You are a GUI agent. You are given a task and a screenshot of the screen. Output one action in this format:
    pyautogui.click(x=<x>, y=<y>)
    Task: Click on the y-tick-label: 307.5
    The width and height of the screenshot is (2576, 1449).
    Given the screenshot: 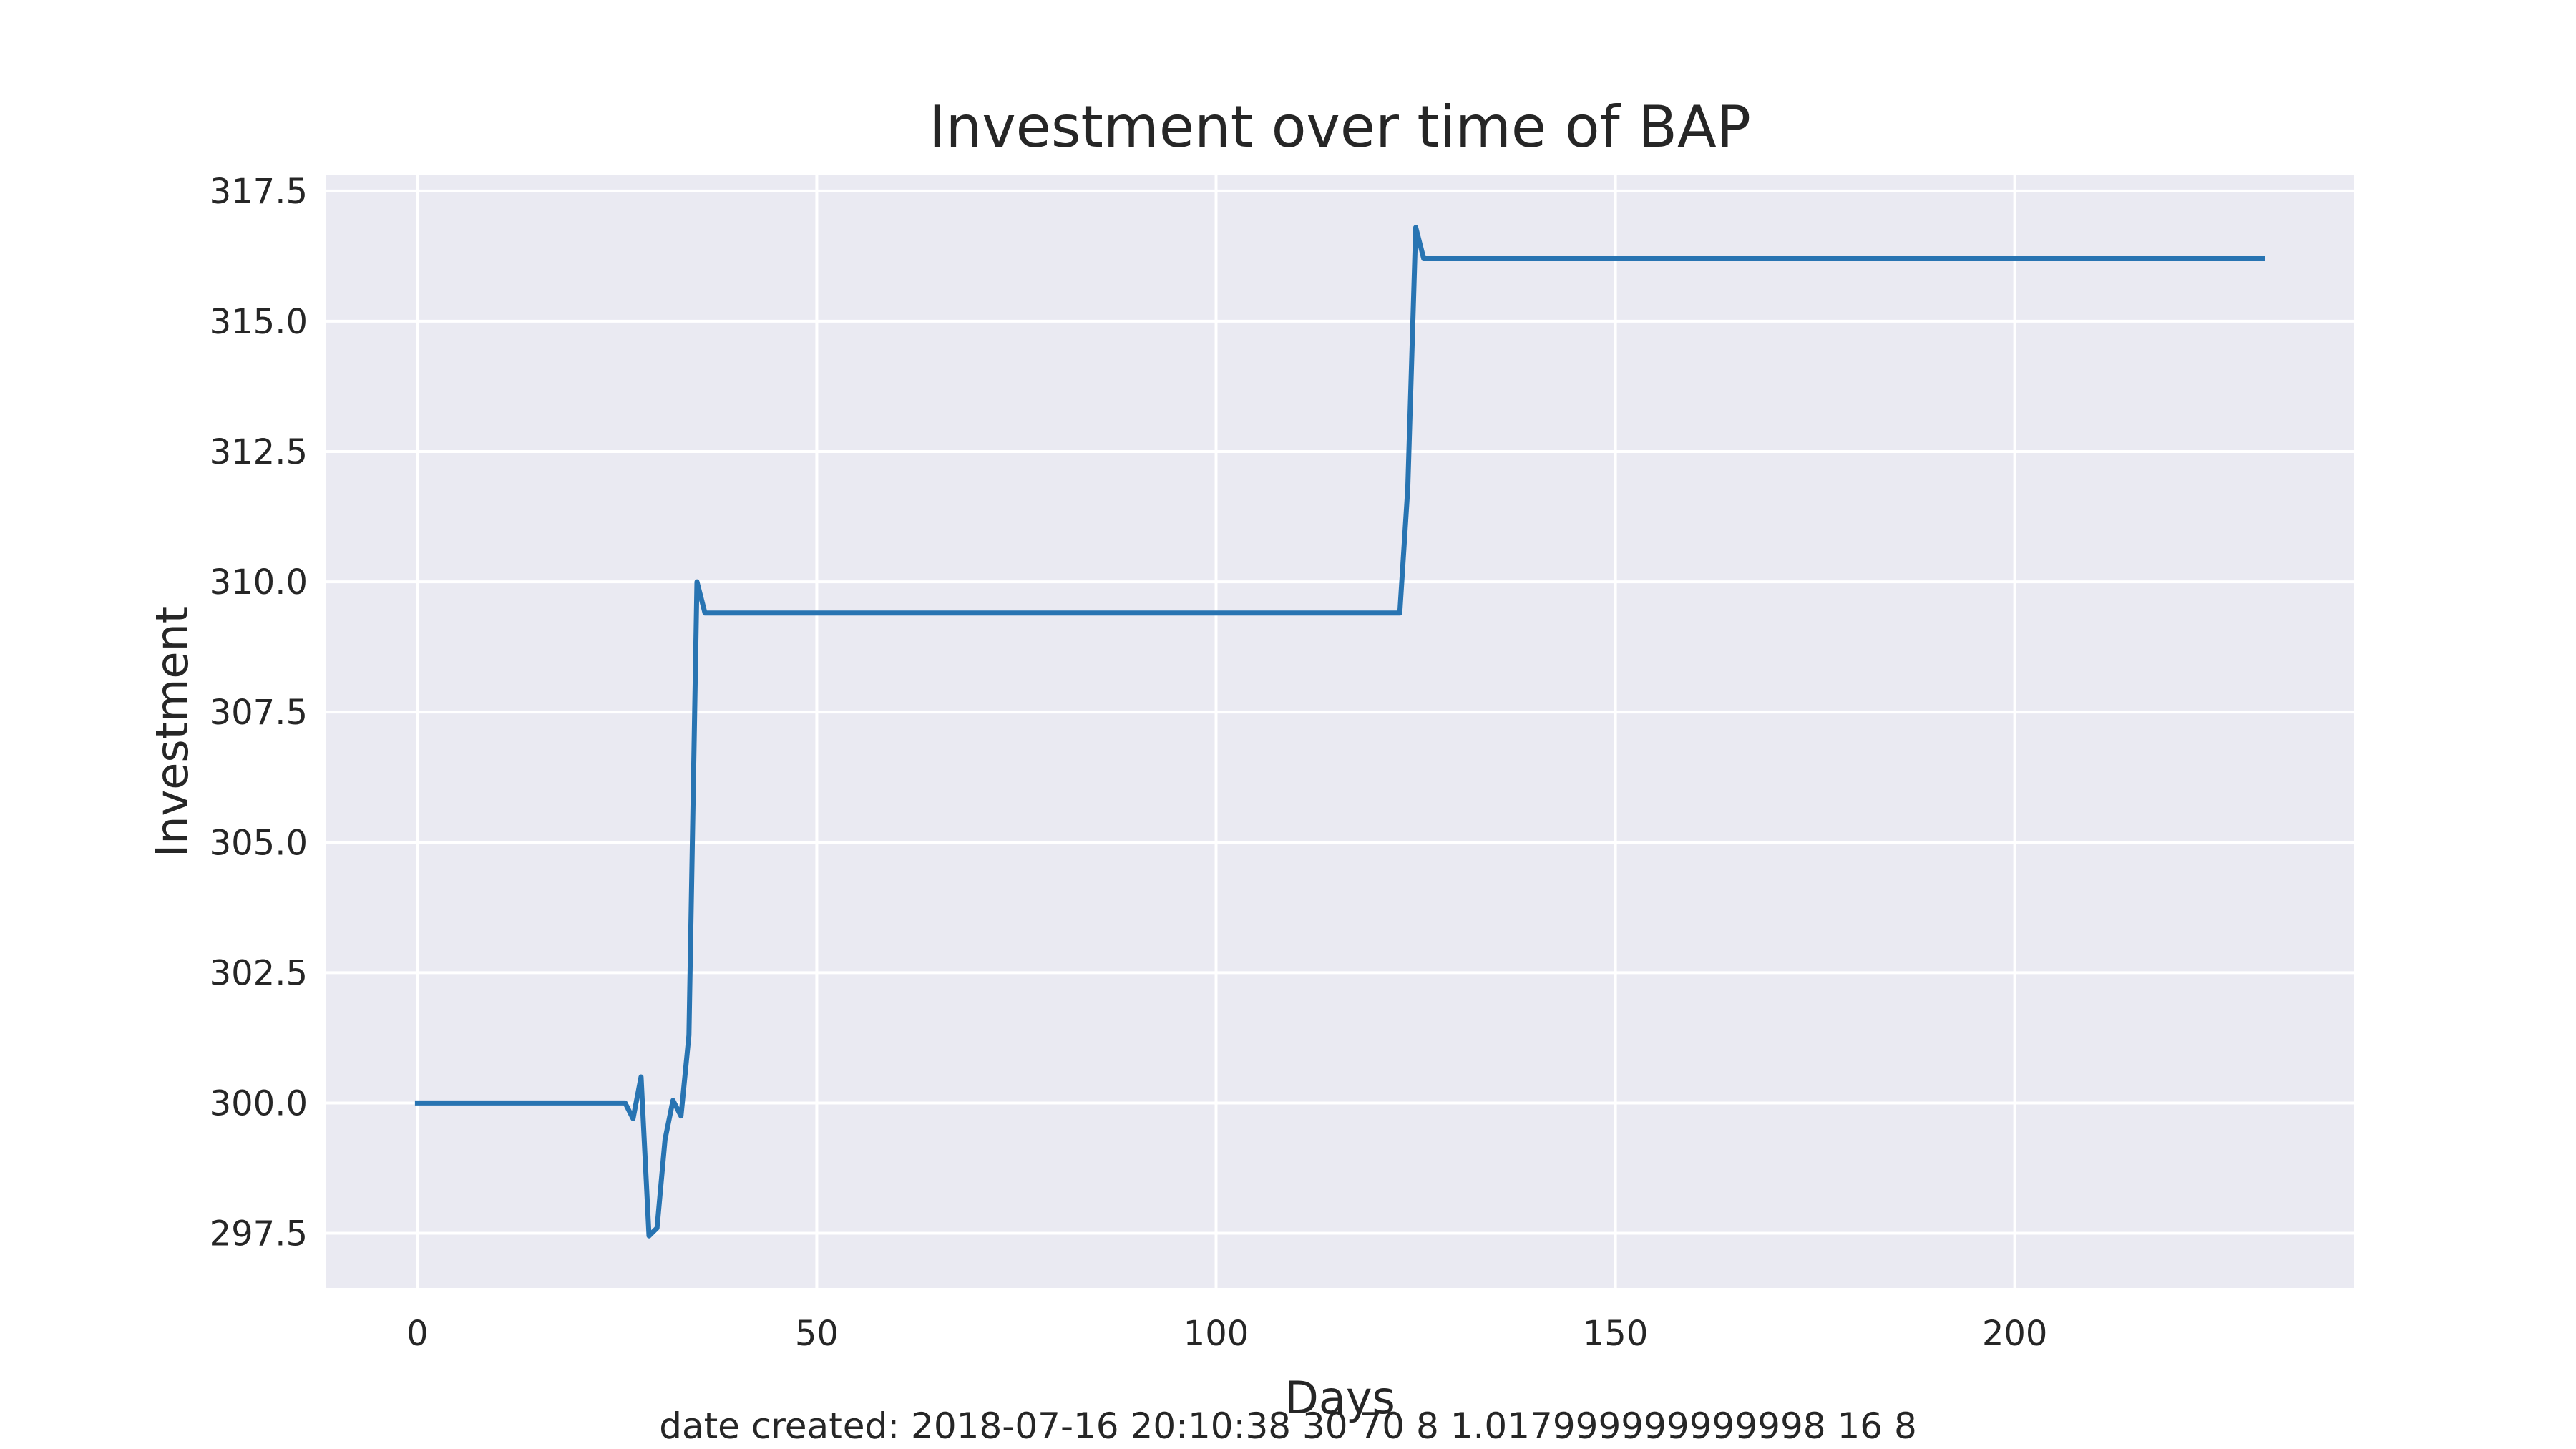 What is the action you would take?
    pyautogui.click(x=259, y=713)
    